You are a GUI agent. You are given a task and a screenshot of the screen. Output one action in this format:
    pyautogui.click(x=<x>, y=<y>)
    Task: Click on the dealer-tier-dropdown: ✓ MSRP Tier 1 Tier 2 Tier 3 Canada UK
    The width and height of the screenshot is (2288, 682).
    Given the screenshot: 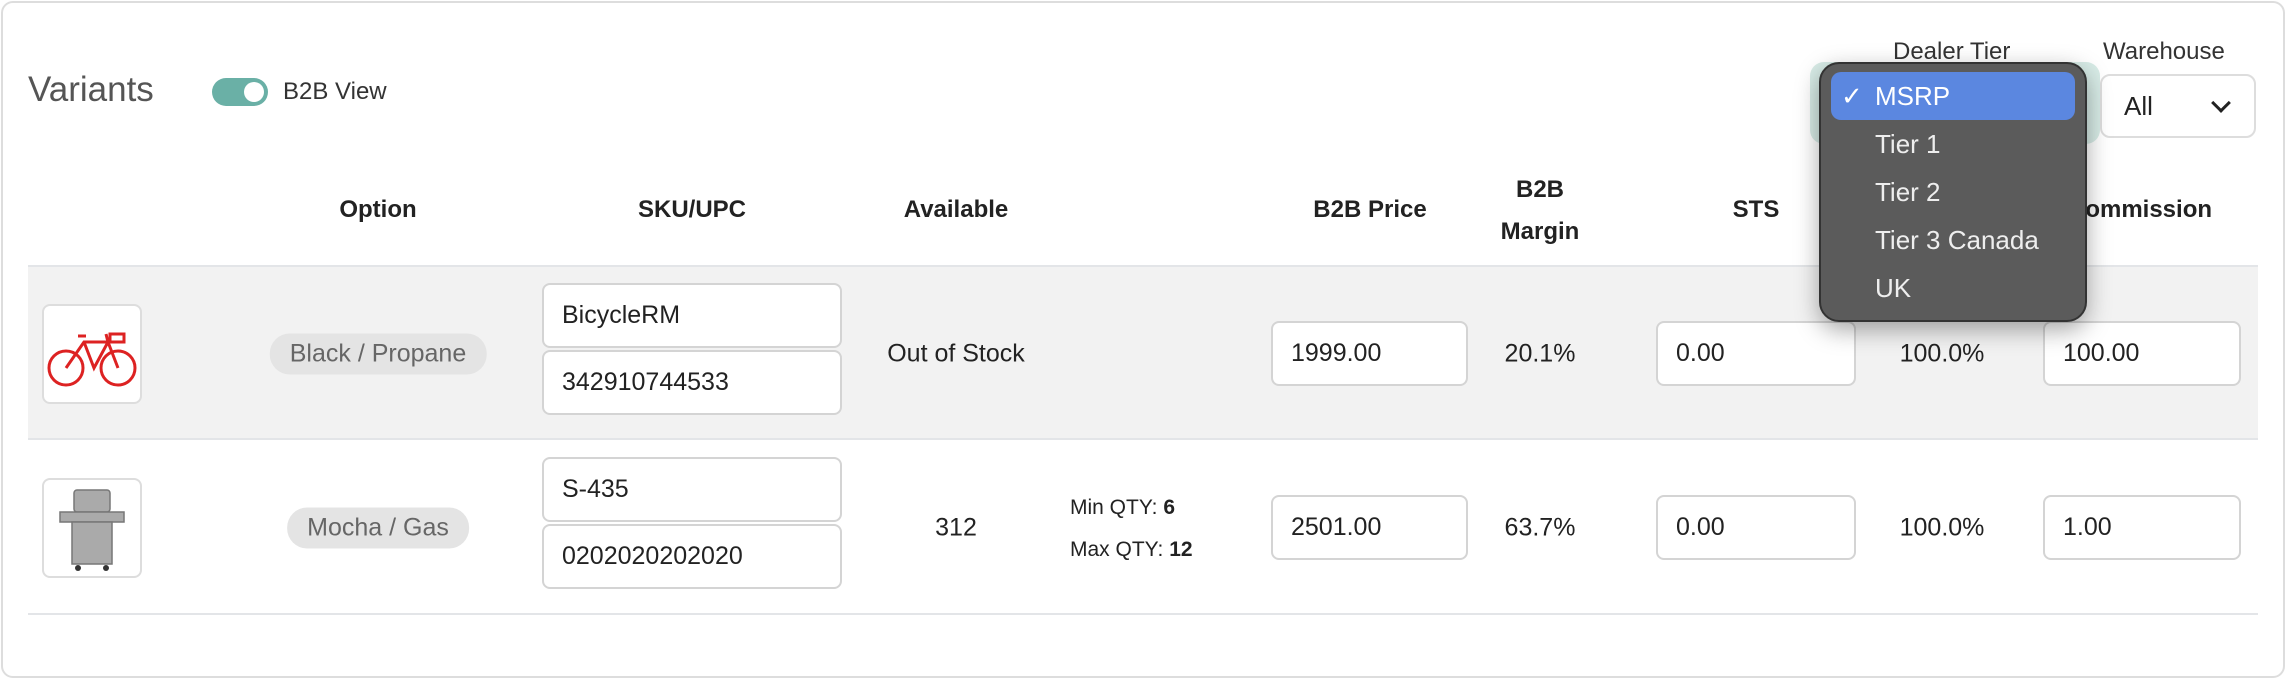 What is the action you would take?
    pyautogui.click(x=1953, y=192)
    